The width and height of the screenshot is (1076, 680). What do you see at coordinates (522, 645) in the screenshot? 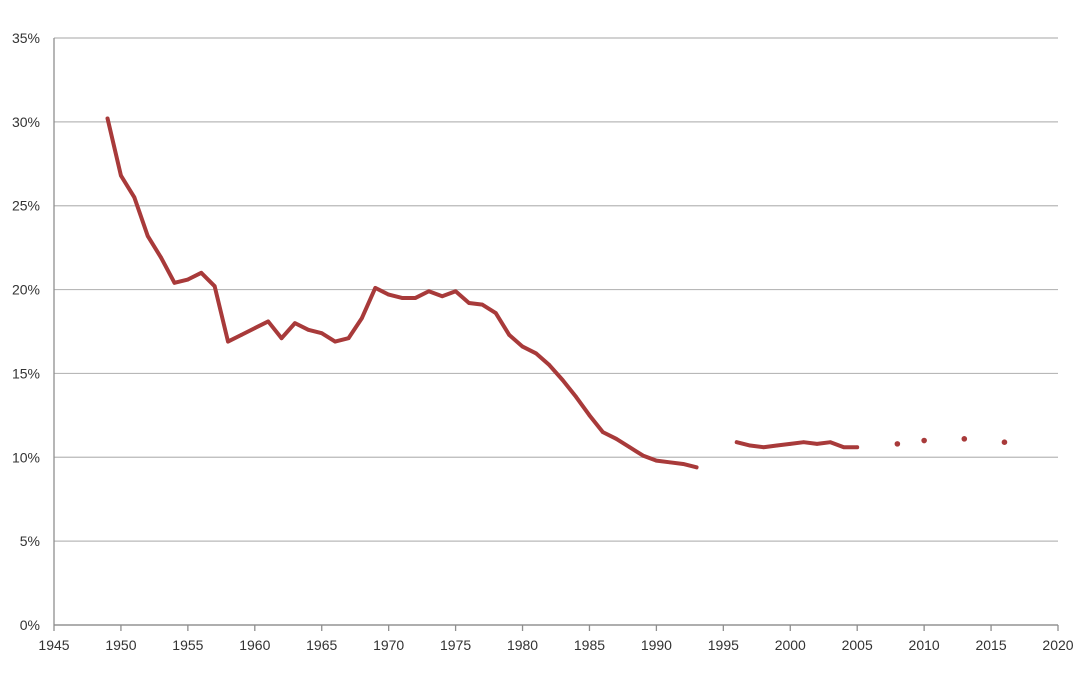
I see `x-tick-label-7: 1980` at bounding box center [522, 645].